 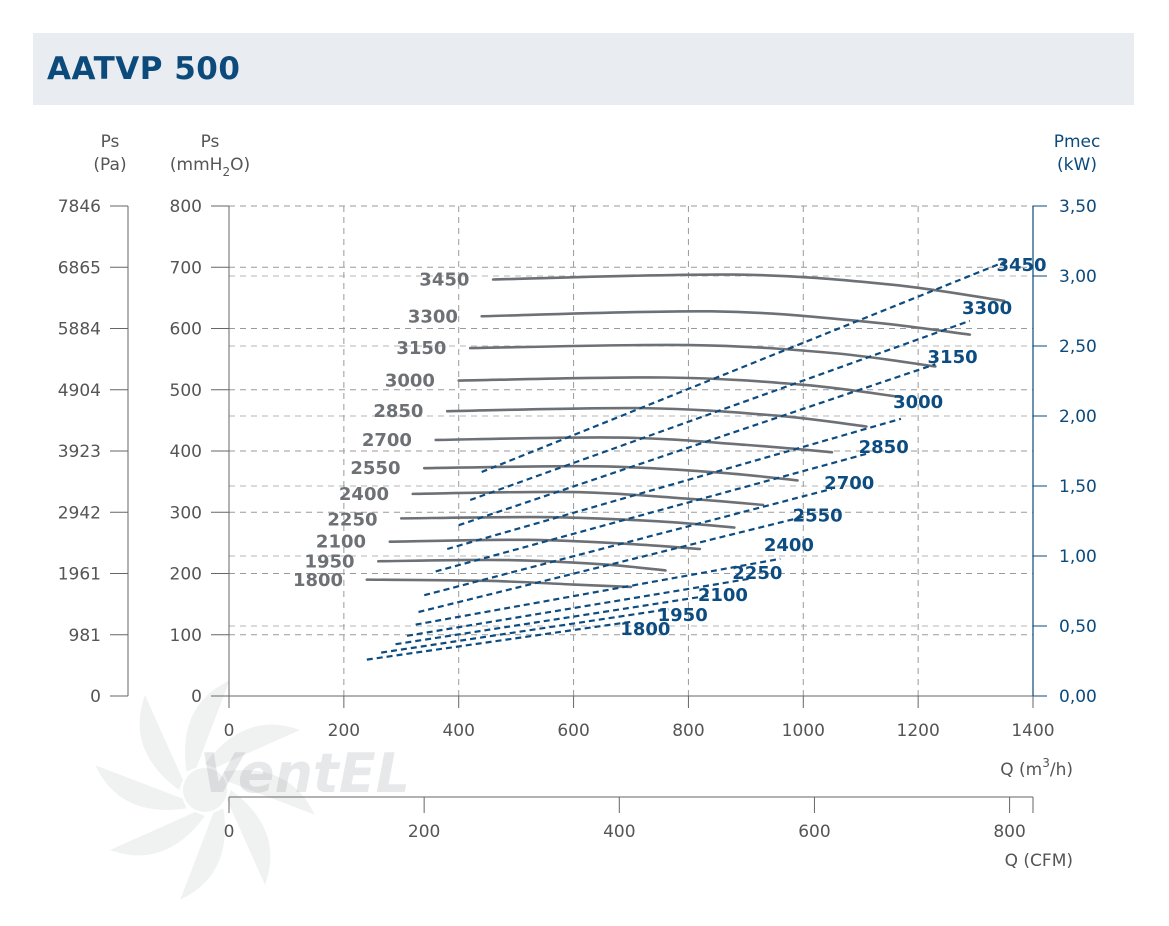 What do you see at coordinates (344, 731) in the screenshot?
I see `x-tick-label: 200` at bounding box center [344, 731].